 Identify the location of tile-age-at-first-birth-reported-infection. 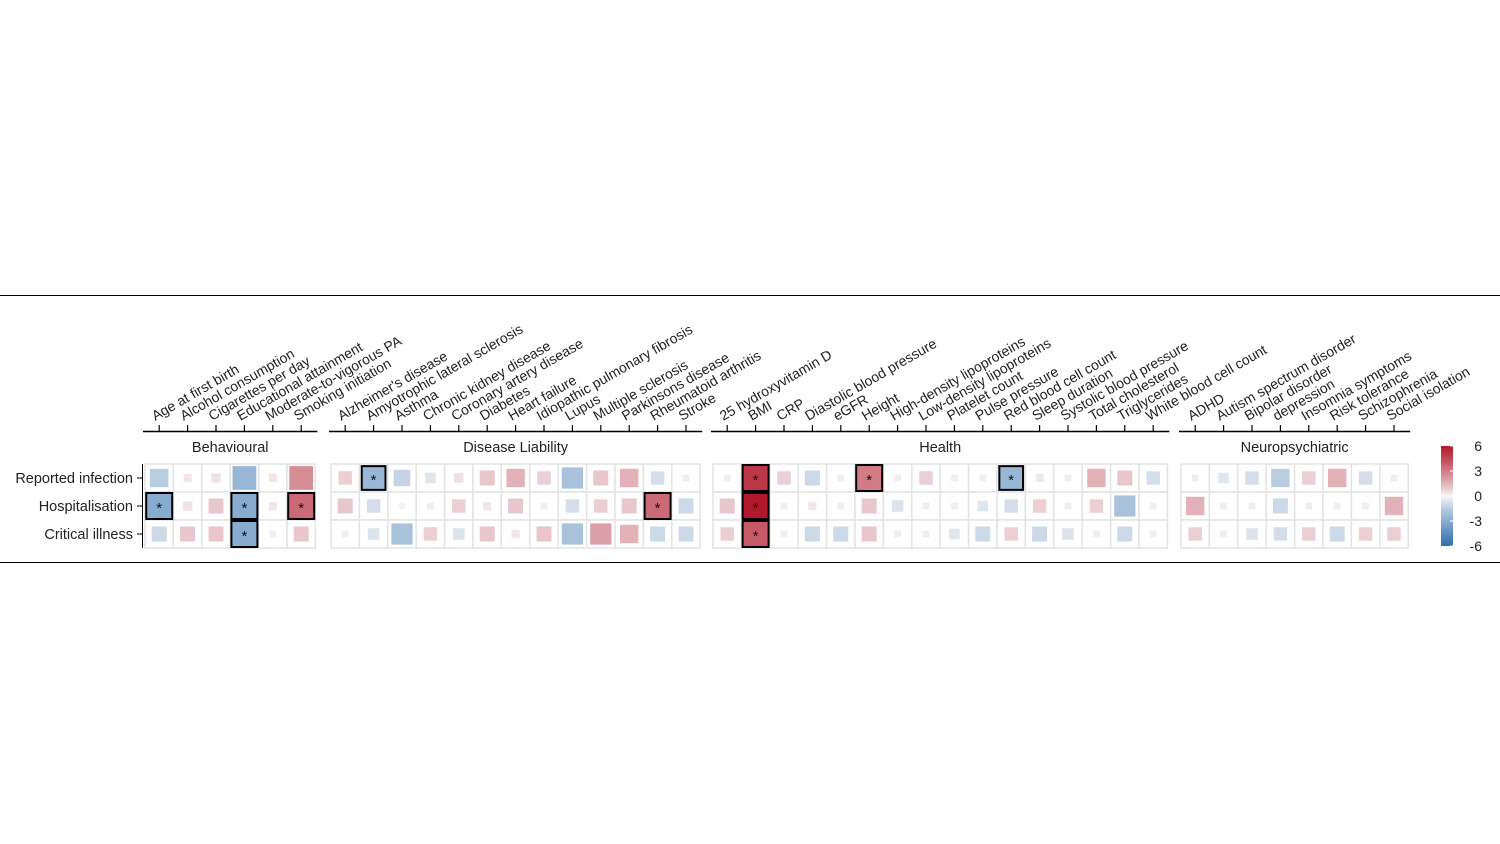
(159, 478).